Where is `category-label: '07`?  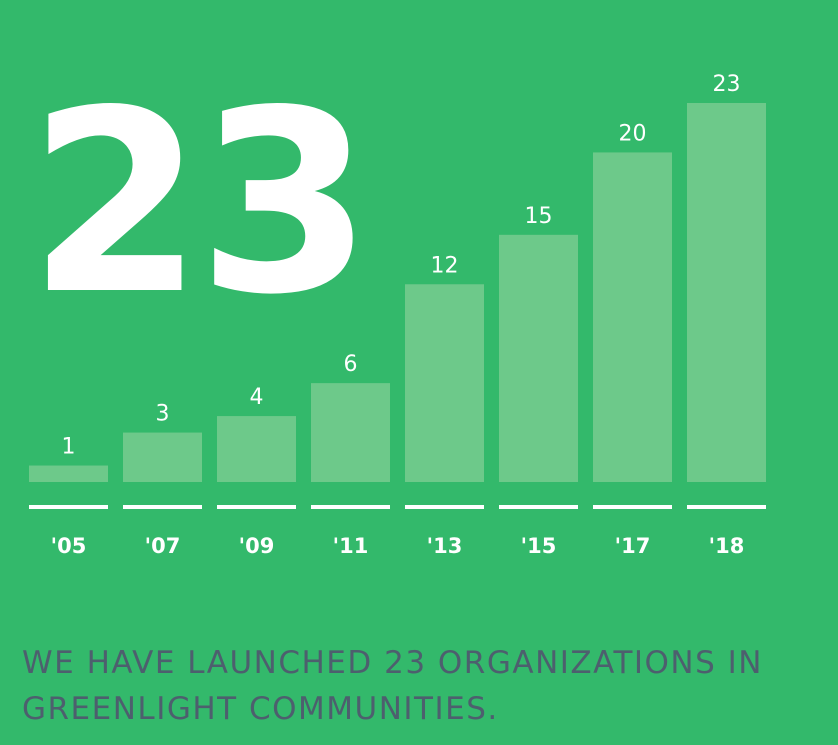
category-label: '07 is located at coordinates (163, 546).